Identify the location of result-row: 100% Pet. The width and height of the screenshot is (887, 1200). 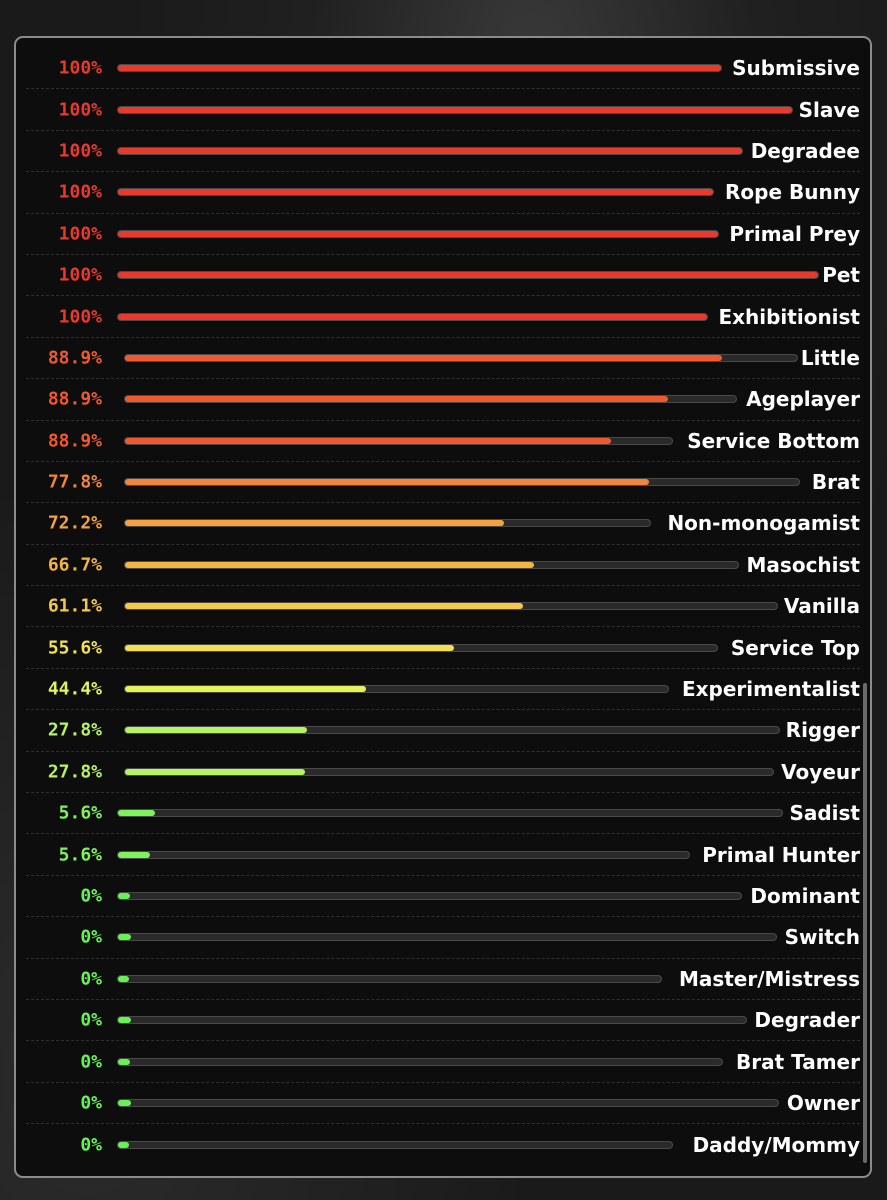
(443, 276).